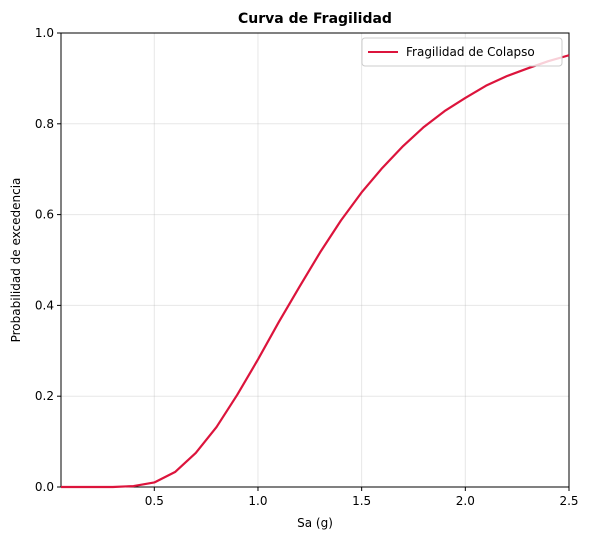  What do you see at coordinates (44, 33) in the screenshot?
I see `y-tick-label: 1.0` at bounding box center [44, 33].